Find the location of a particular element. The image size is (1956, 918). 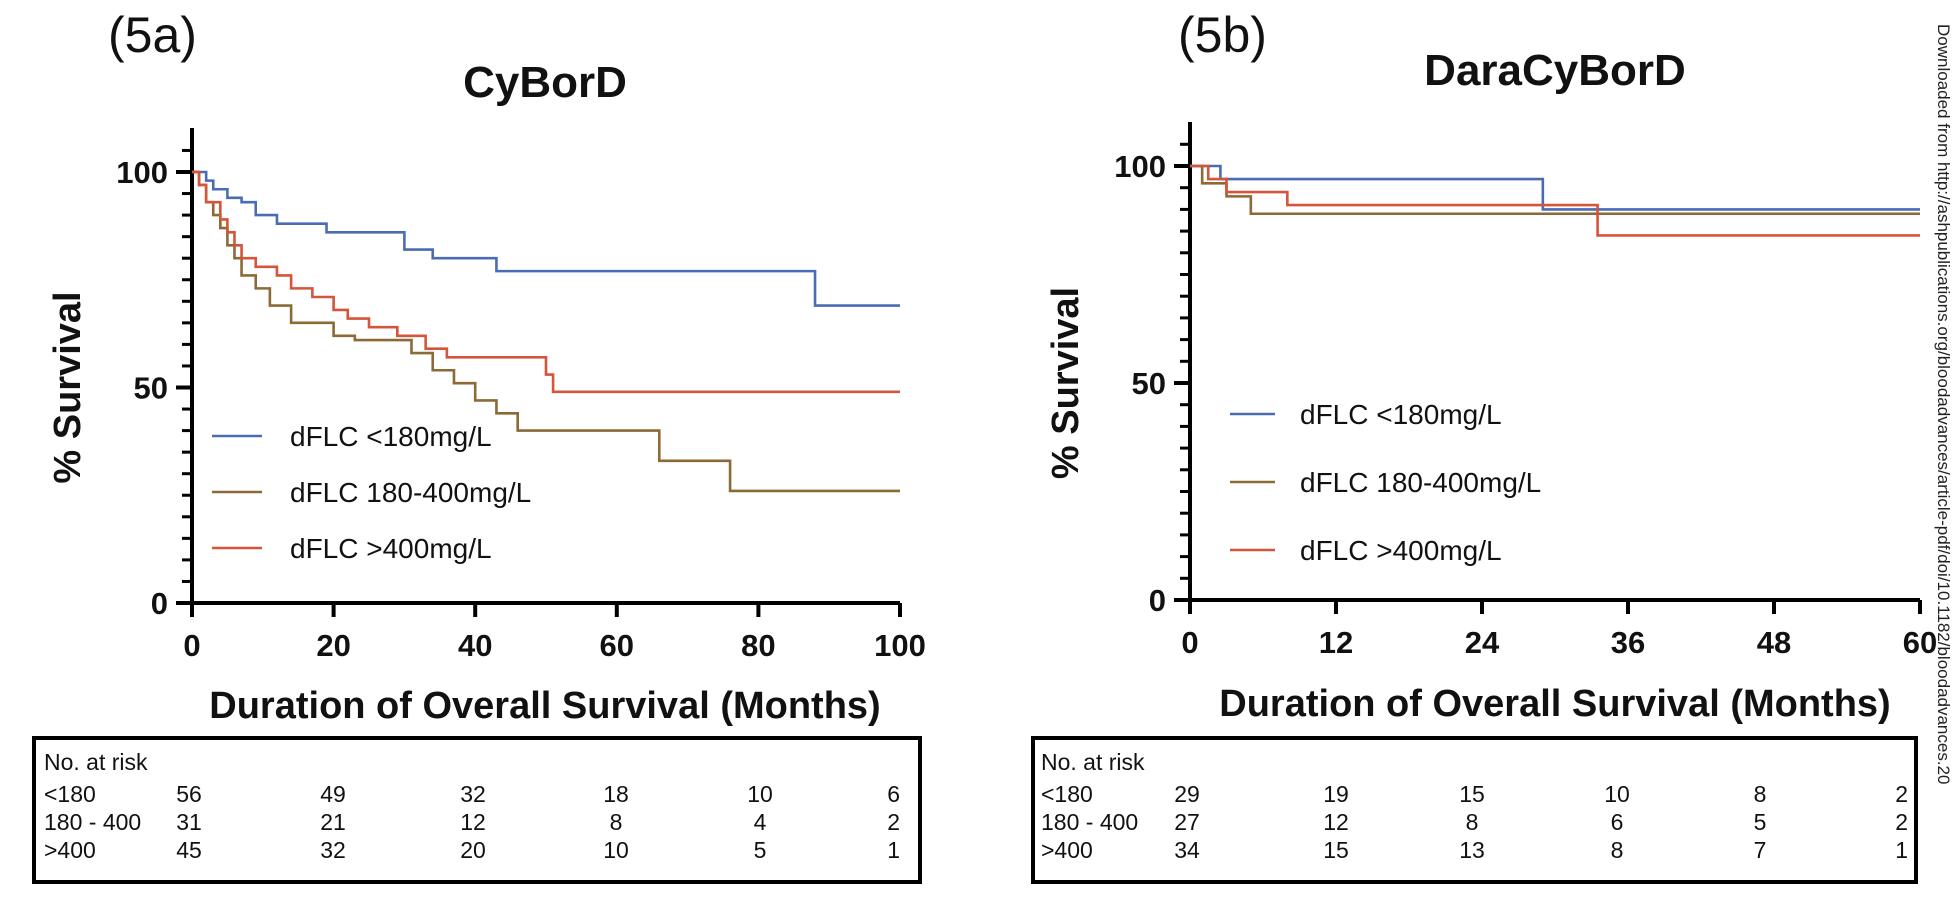

panel-label: (5a) is located at coordinates (152, 35).